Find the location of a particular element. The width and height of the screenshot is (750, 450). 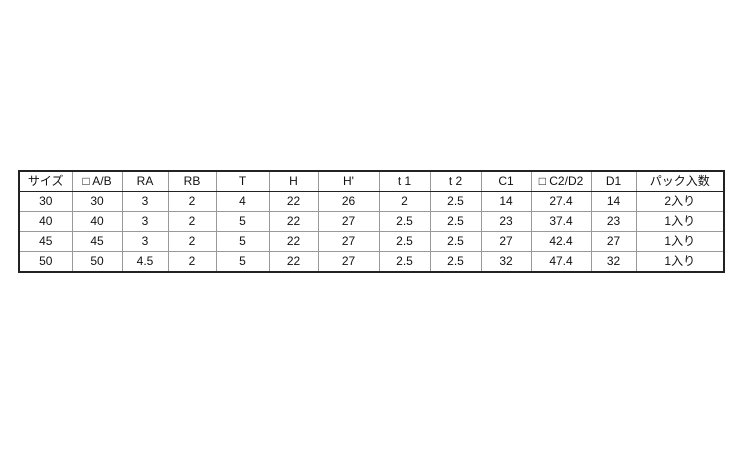

table-cell: 2入り is located at coordinates (680, 201).